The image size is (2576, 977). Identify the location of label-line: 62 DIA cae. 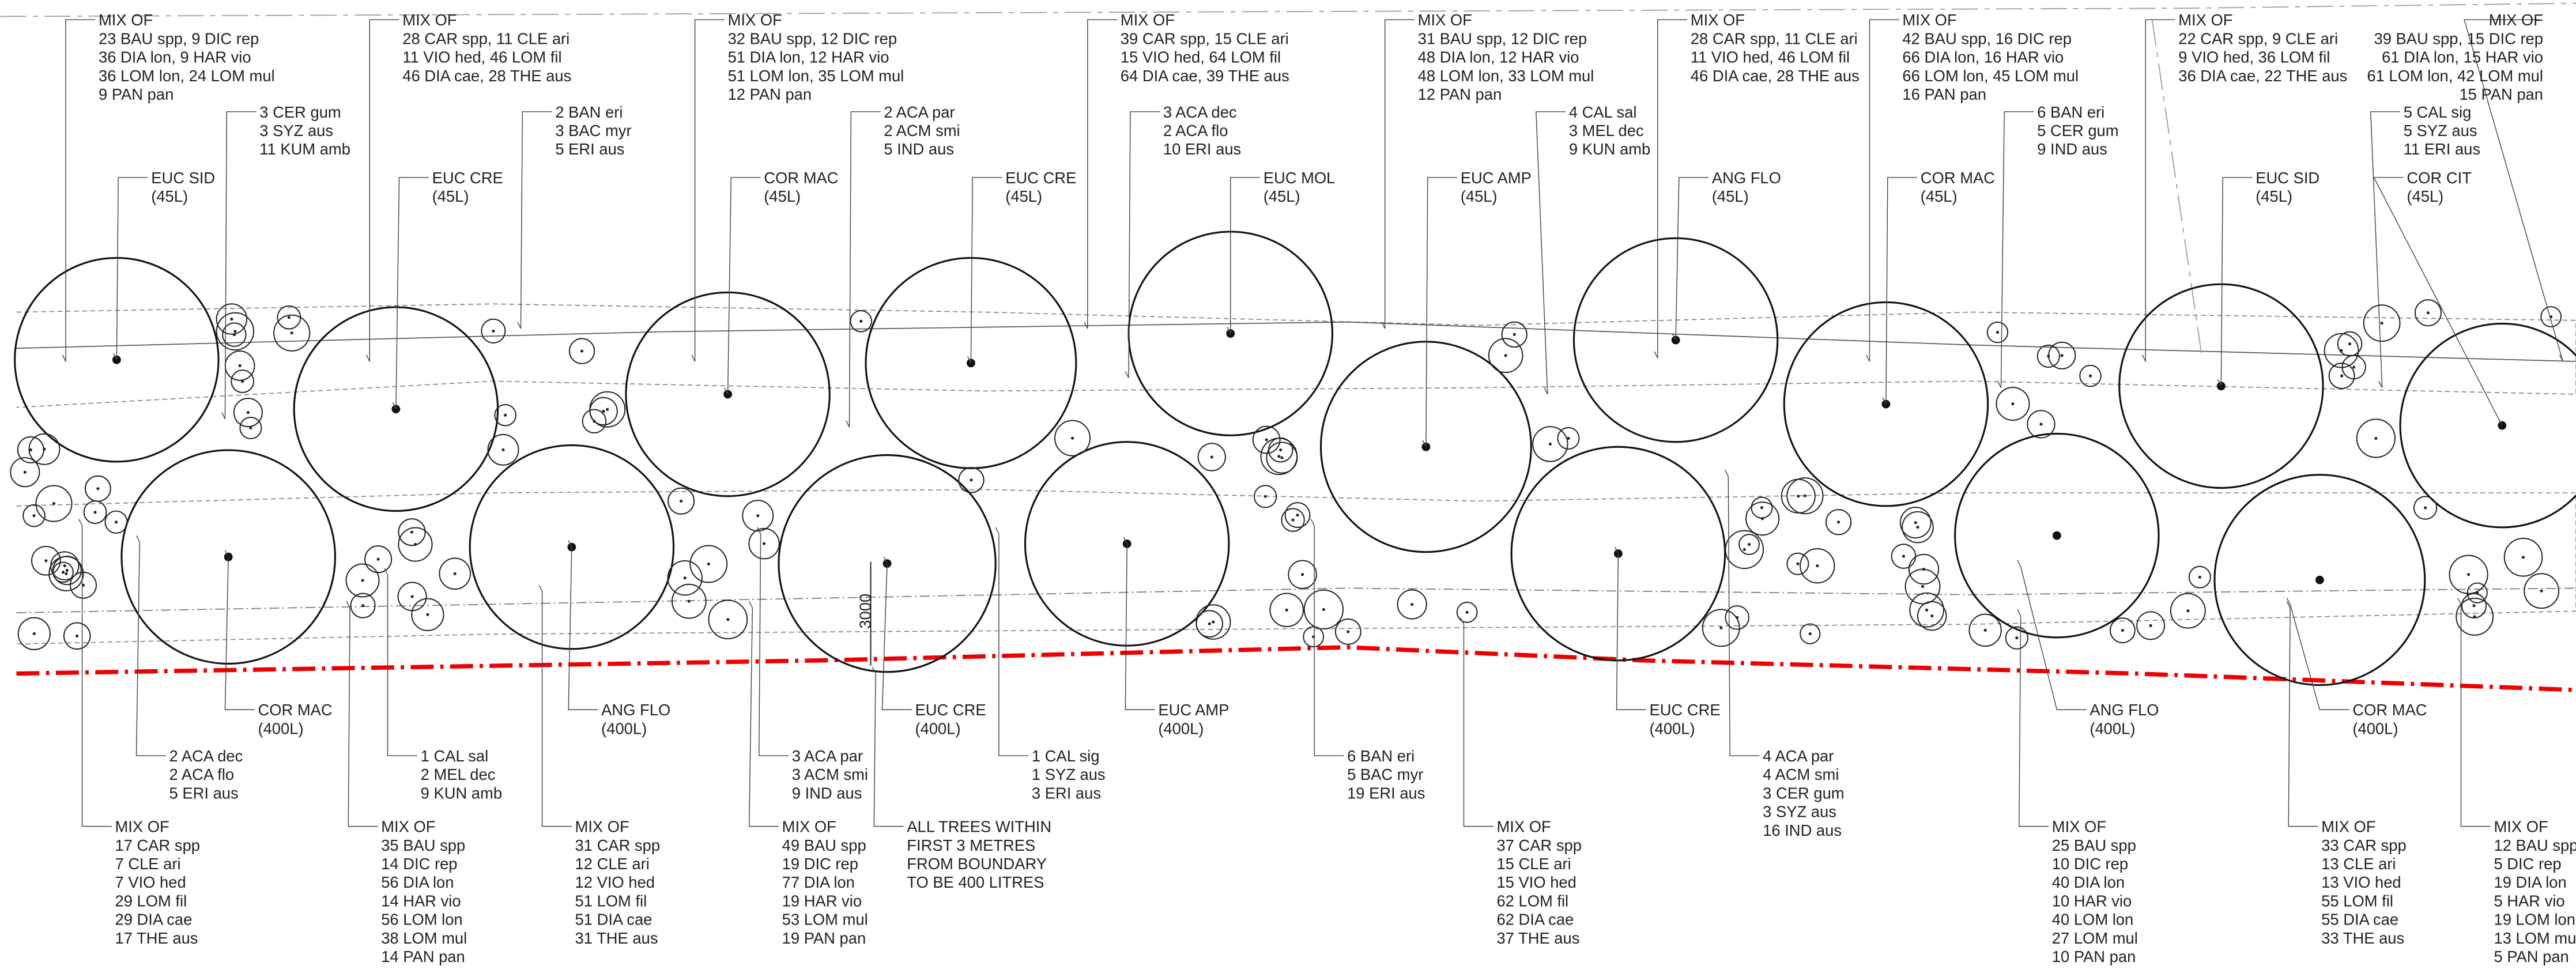
(1535, 920).